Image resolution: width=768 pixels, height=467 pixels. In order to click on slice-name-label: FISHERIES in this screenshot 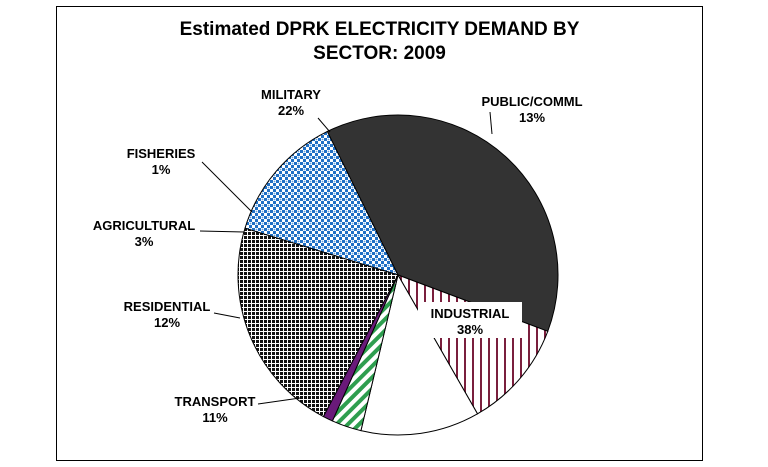, I will do `click(161, 153)`.